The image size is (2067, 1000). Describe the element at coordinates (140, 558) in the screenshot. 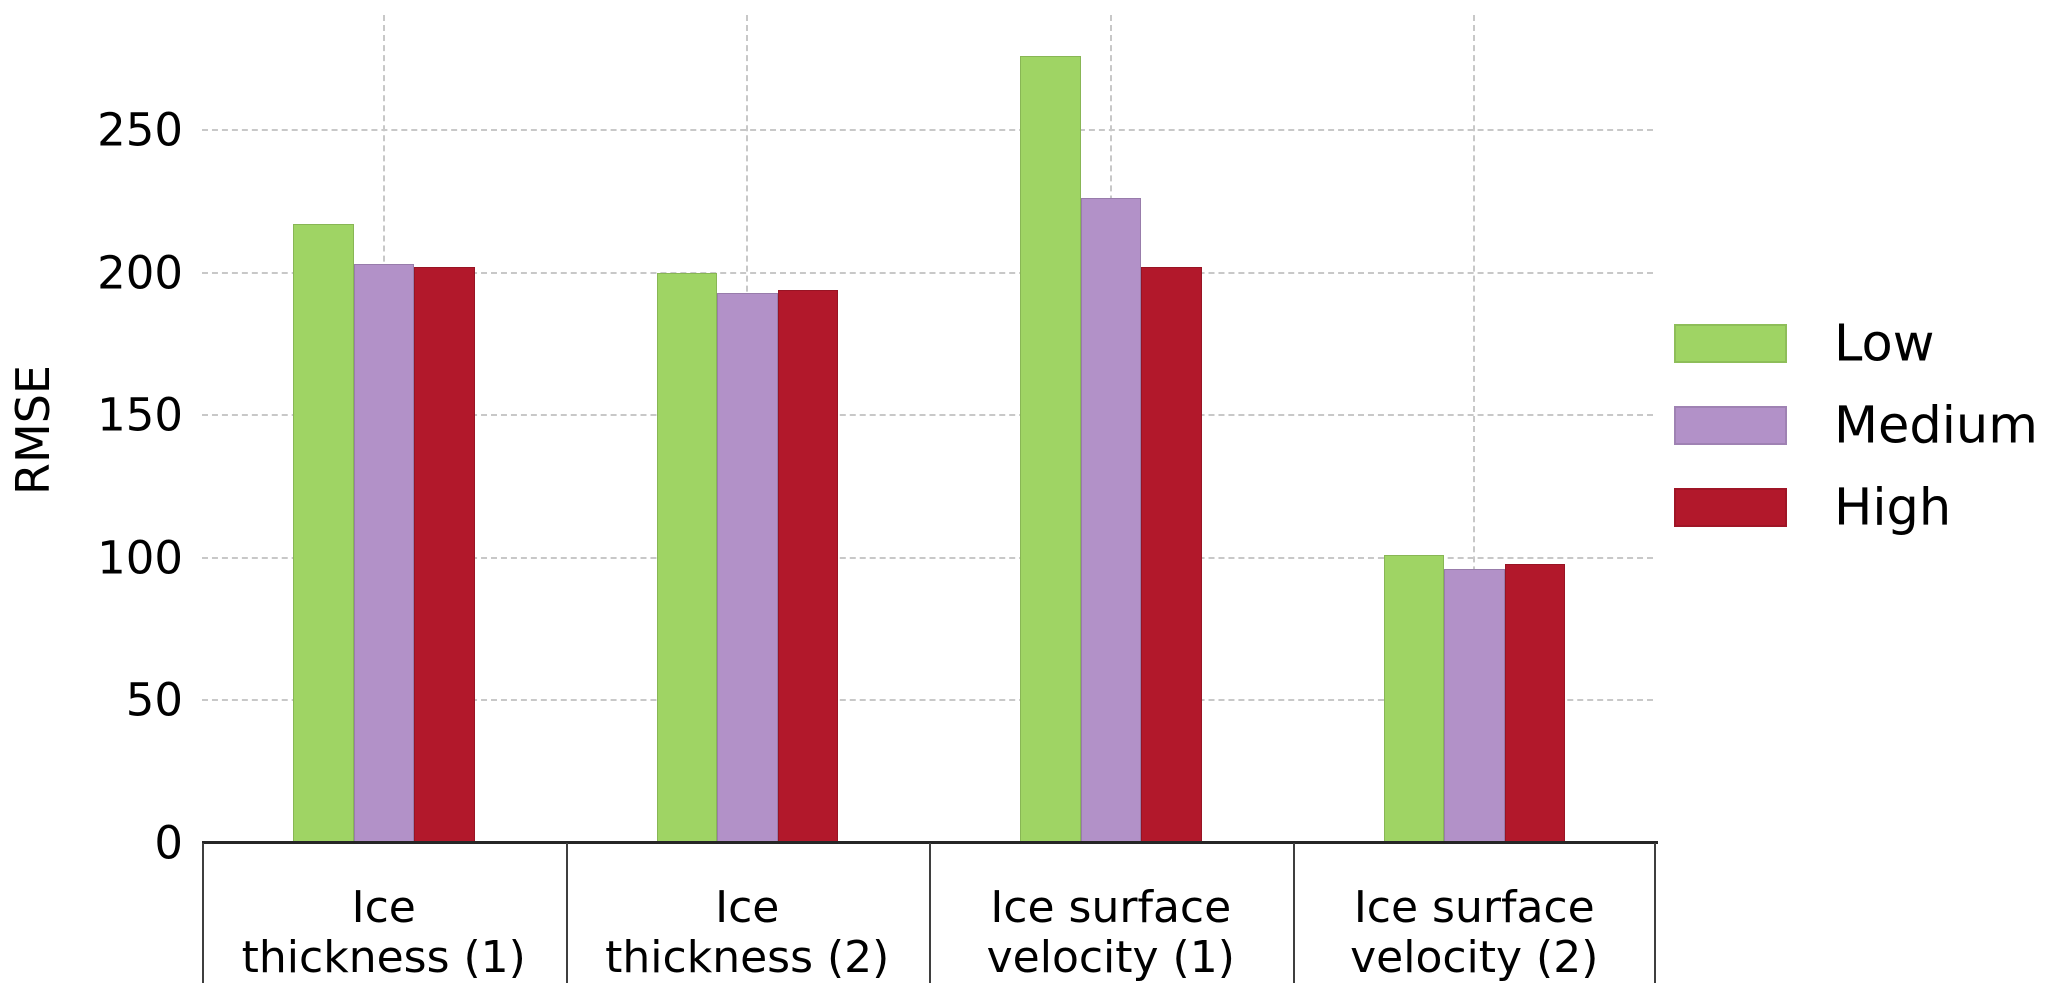

I see `y-tick-label-100: 100` at that location.